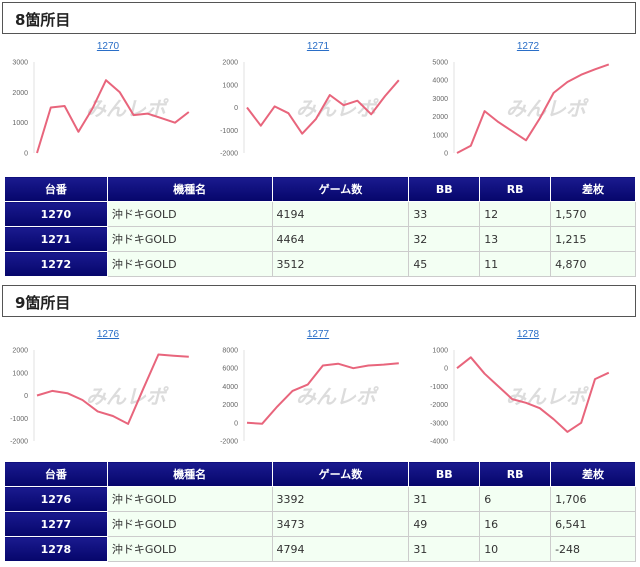 Image resolution: width=640 pixels, height=567 pixels. I want to click on chart-1270: 1270 3000 2000 1000 0 みんレポ, so click(108, 105).